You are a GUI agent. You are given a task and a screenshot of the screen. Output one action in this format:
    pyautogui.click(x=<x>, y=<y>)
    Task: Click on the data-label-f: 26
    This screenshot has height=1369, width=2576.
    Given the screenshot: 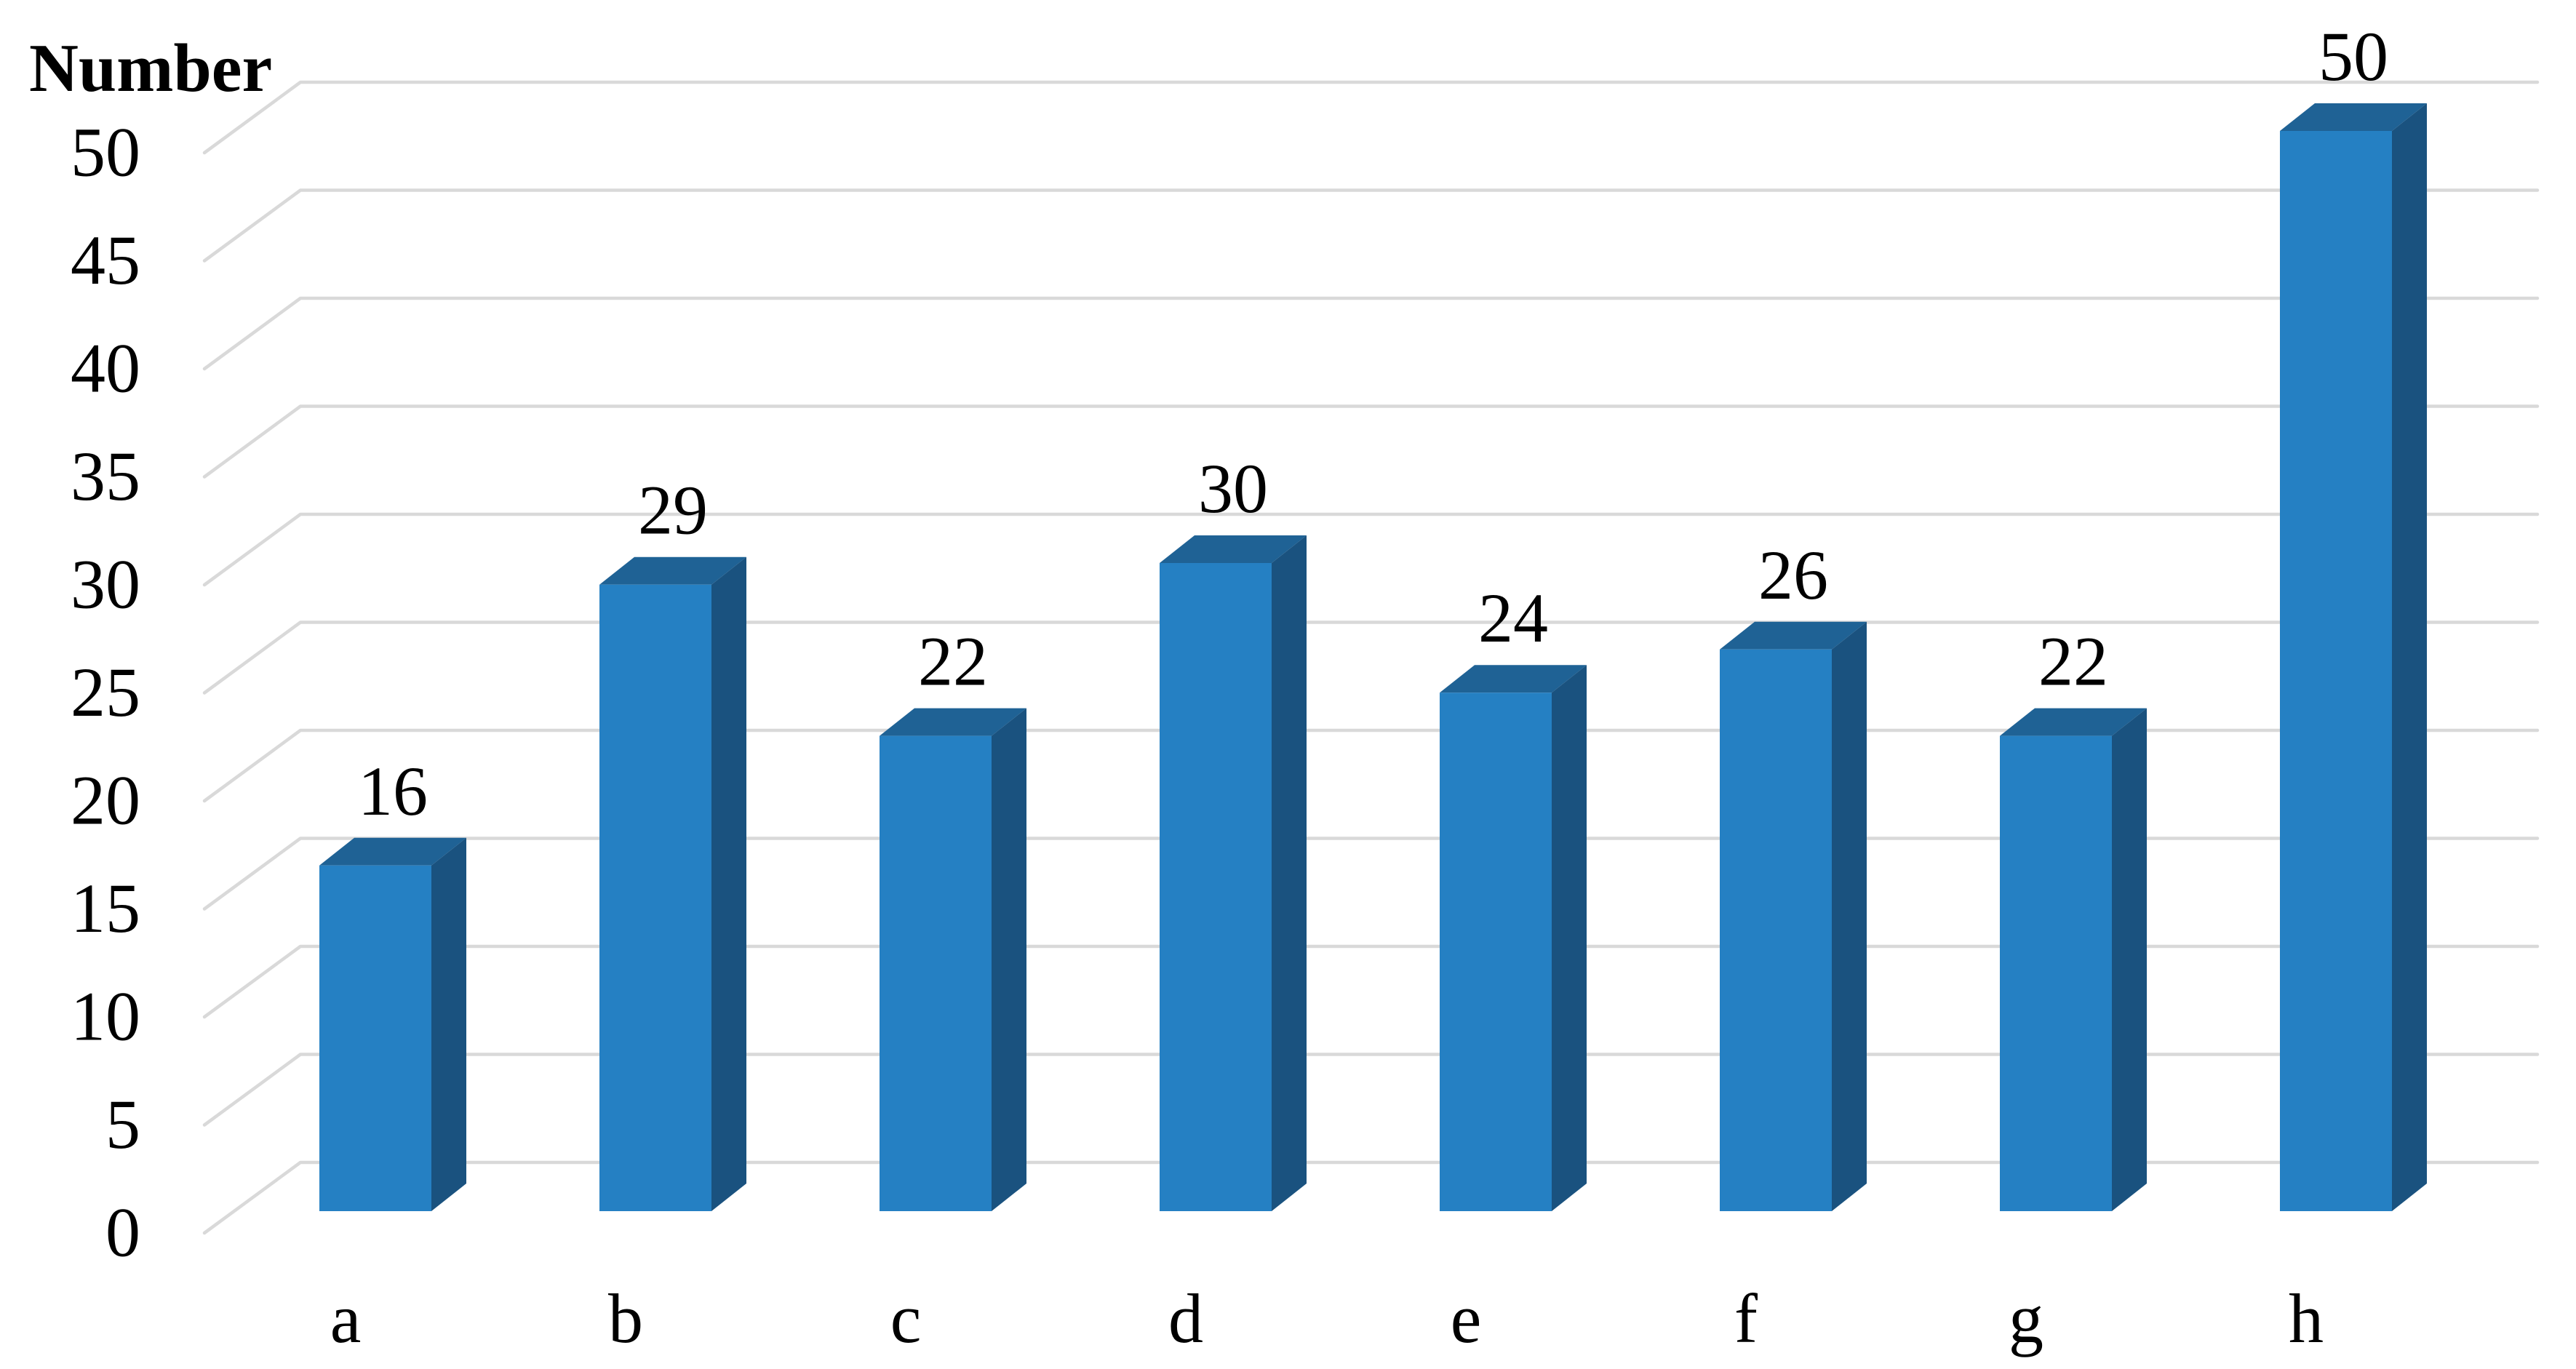 What is the action you would take?
    pyautogui.click(x=1793, y=575)
    